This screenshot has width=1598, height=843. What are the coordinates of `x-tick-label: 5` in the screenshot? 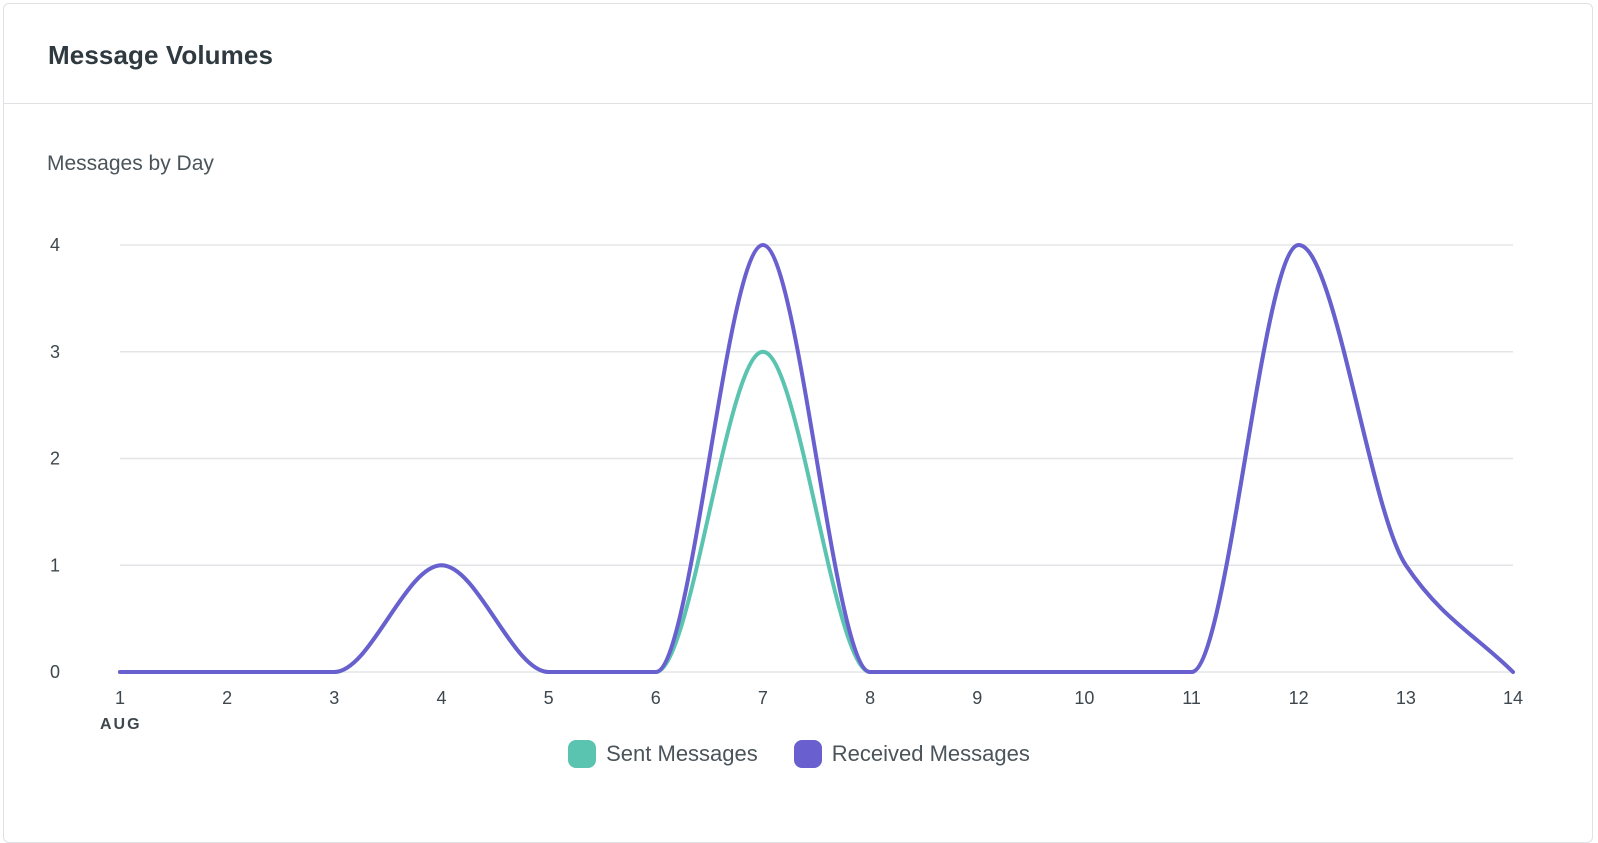 It's located at (549, 698).